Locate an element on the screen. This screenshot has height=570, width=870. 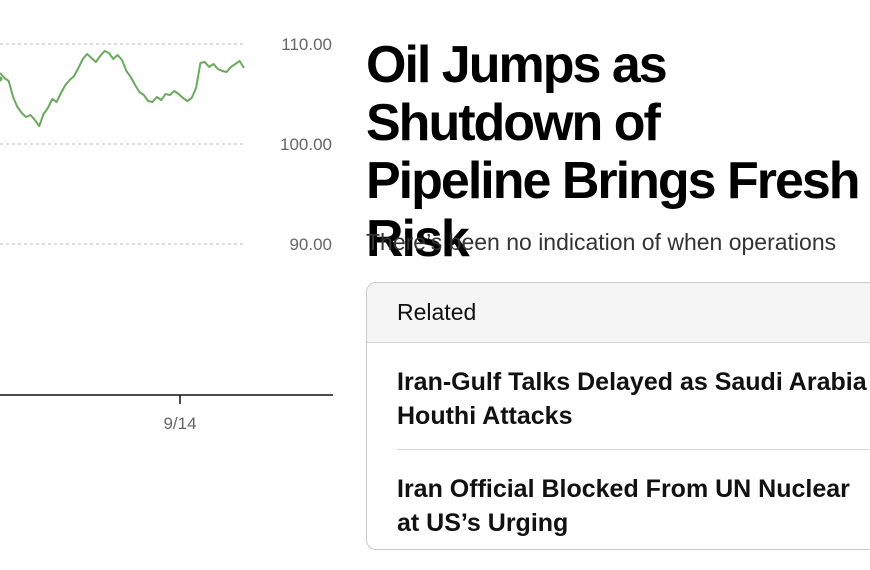
related-heading: Related is located at coordinates (618, 313).